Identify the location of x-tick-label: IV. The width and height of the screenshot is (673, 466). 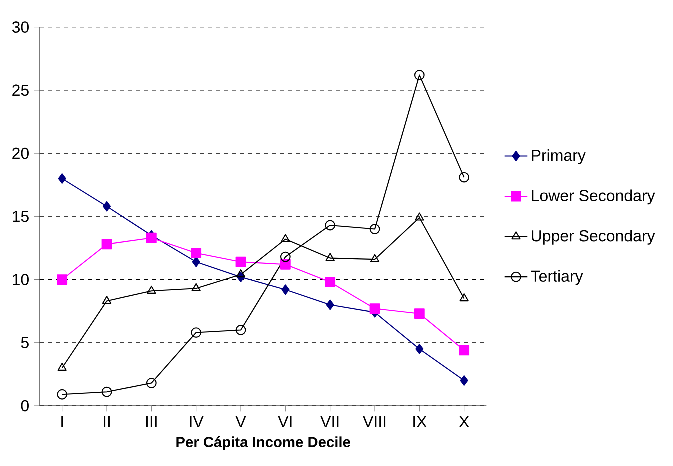
(197, 422).